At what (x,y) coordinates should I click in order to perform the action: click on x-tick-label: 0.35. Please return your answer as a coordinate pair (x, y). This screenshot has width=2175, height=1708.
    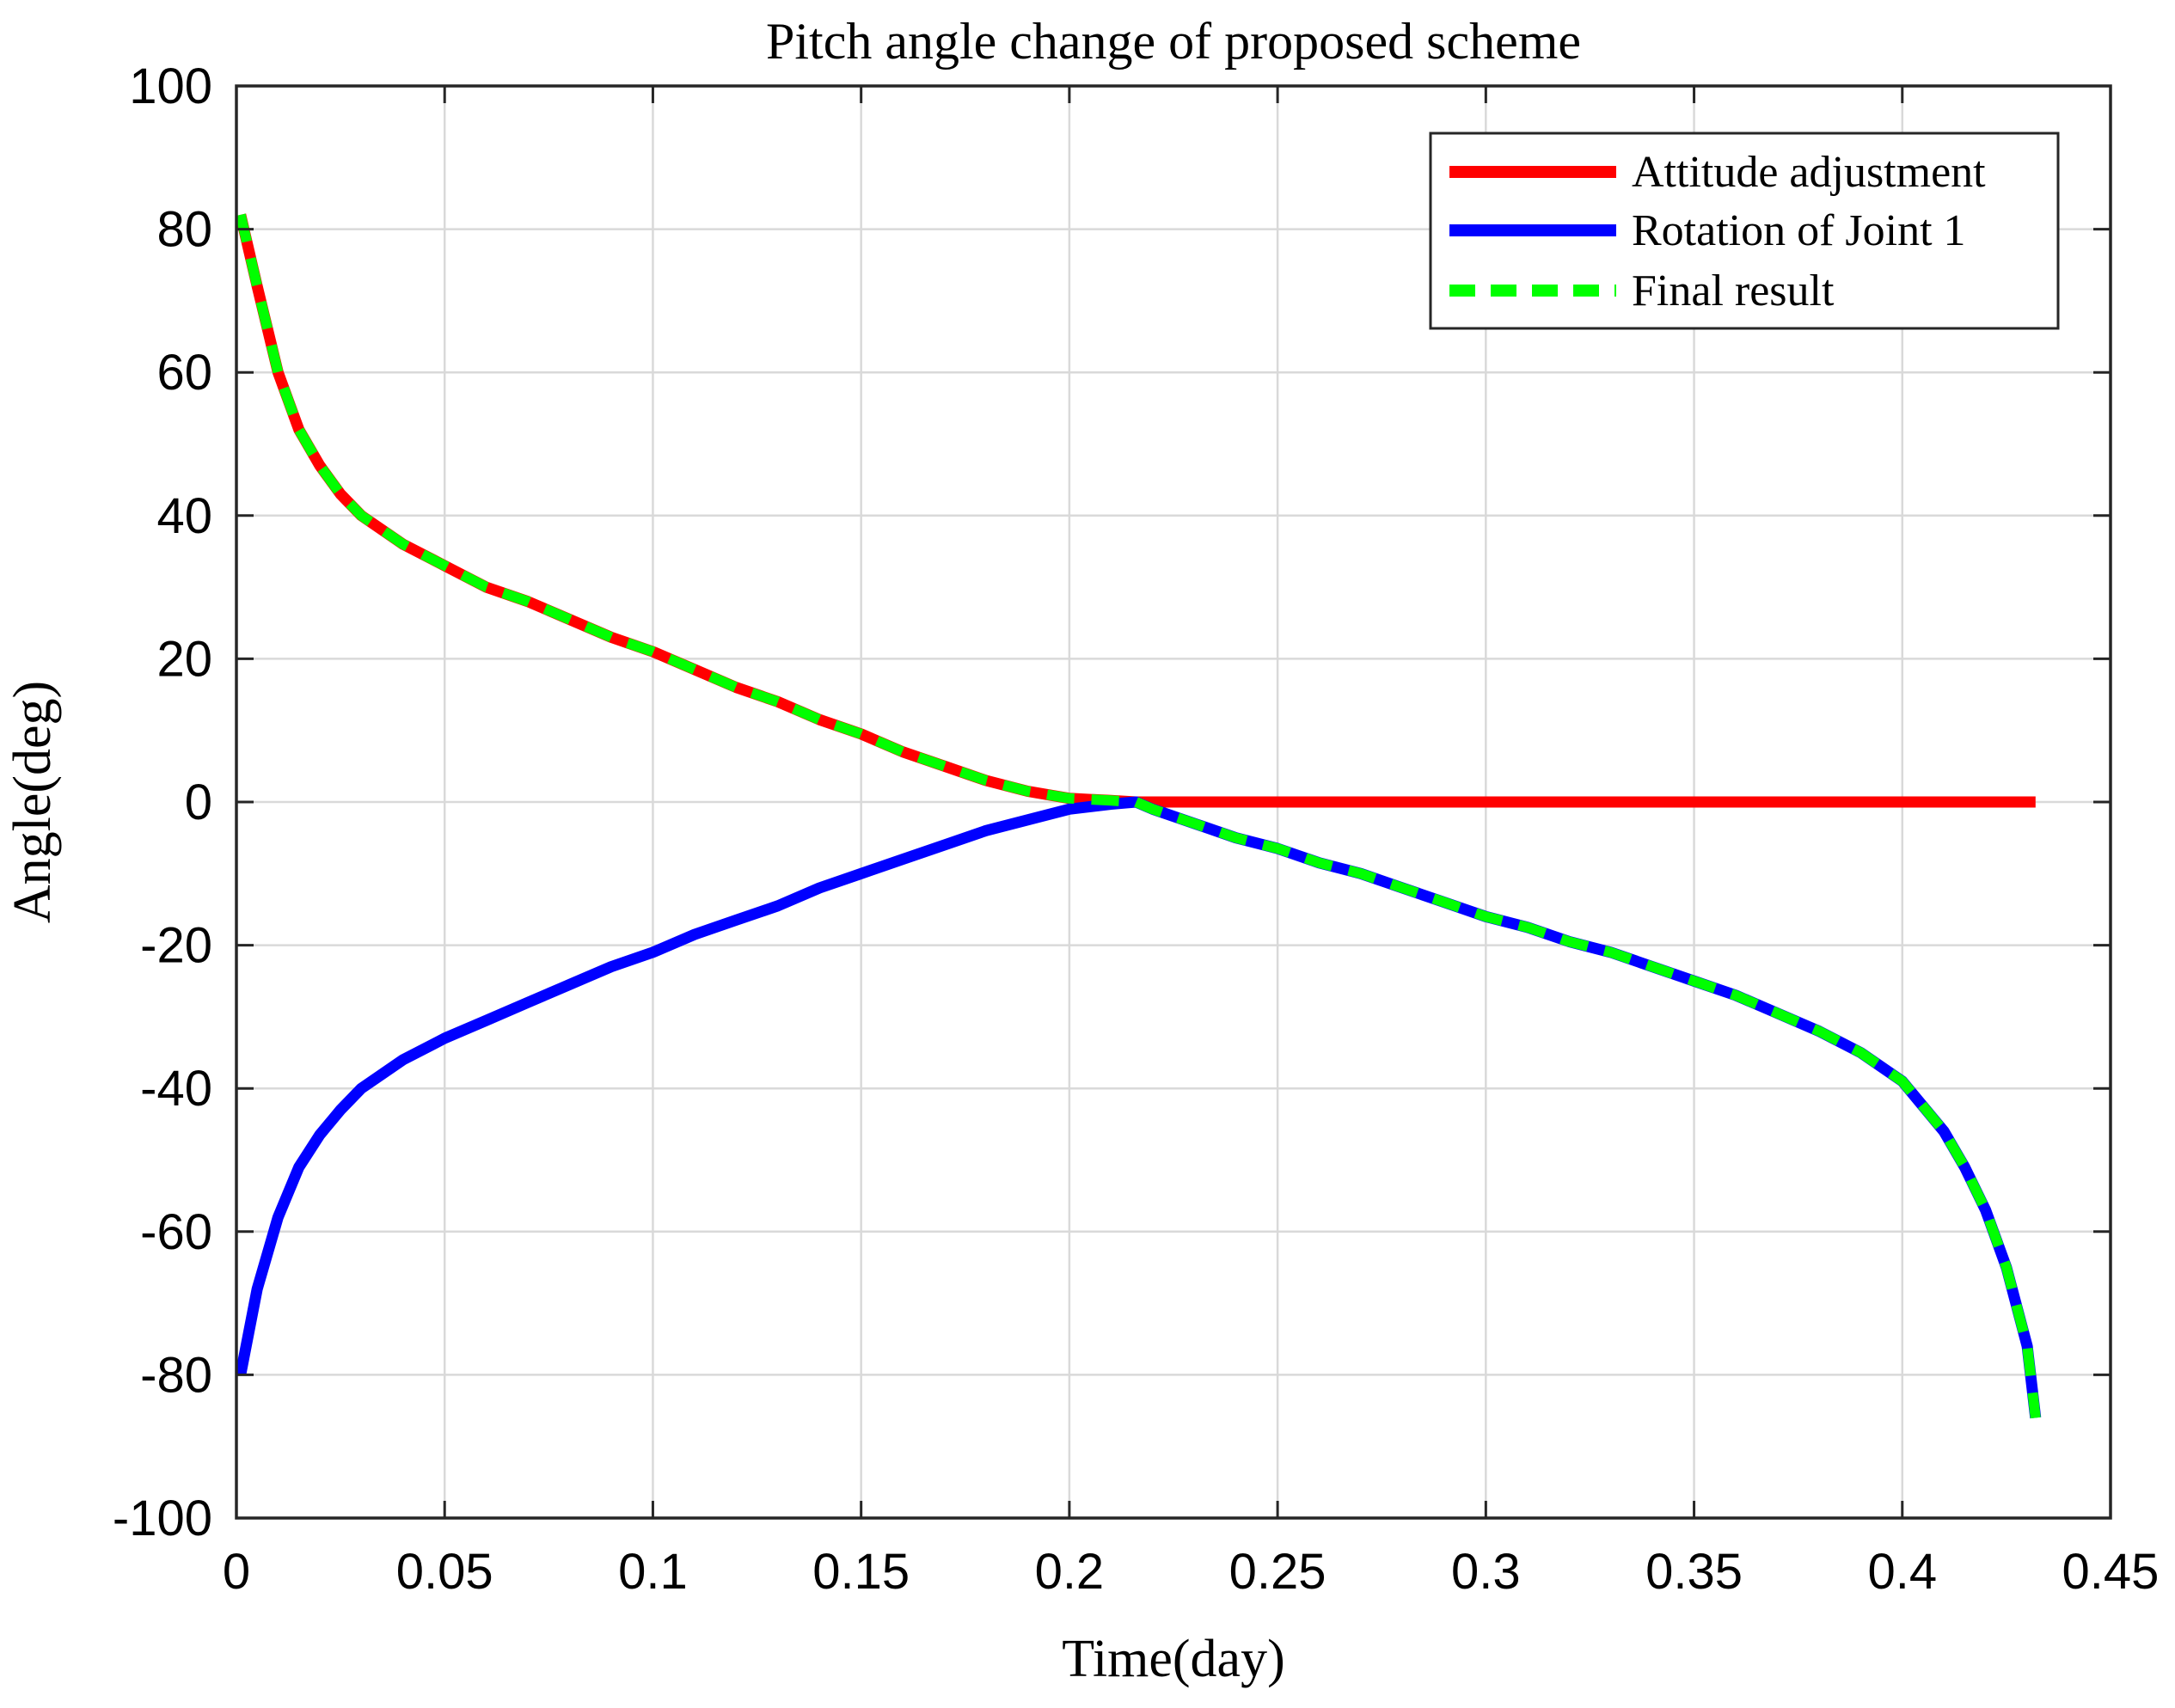
    Looking at the image, I should click on (1694, 1572).